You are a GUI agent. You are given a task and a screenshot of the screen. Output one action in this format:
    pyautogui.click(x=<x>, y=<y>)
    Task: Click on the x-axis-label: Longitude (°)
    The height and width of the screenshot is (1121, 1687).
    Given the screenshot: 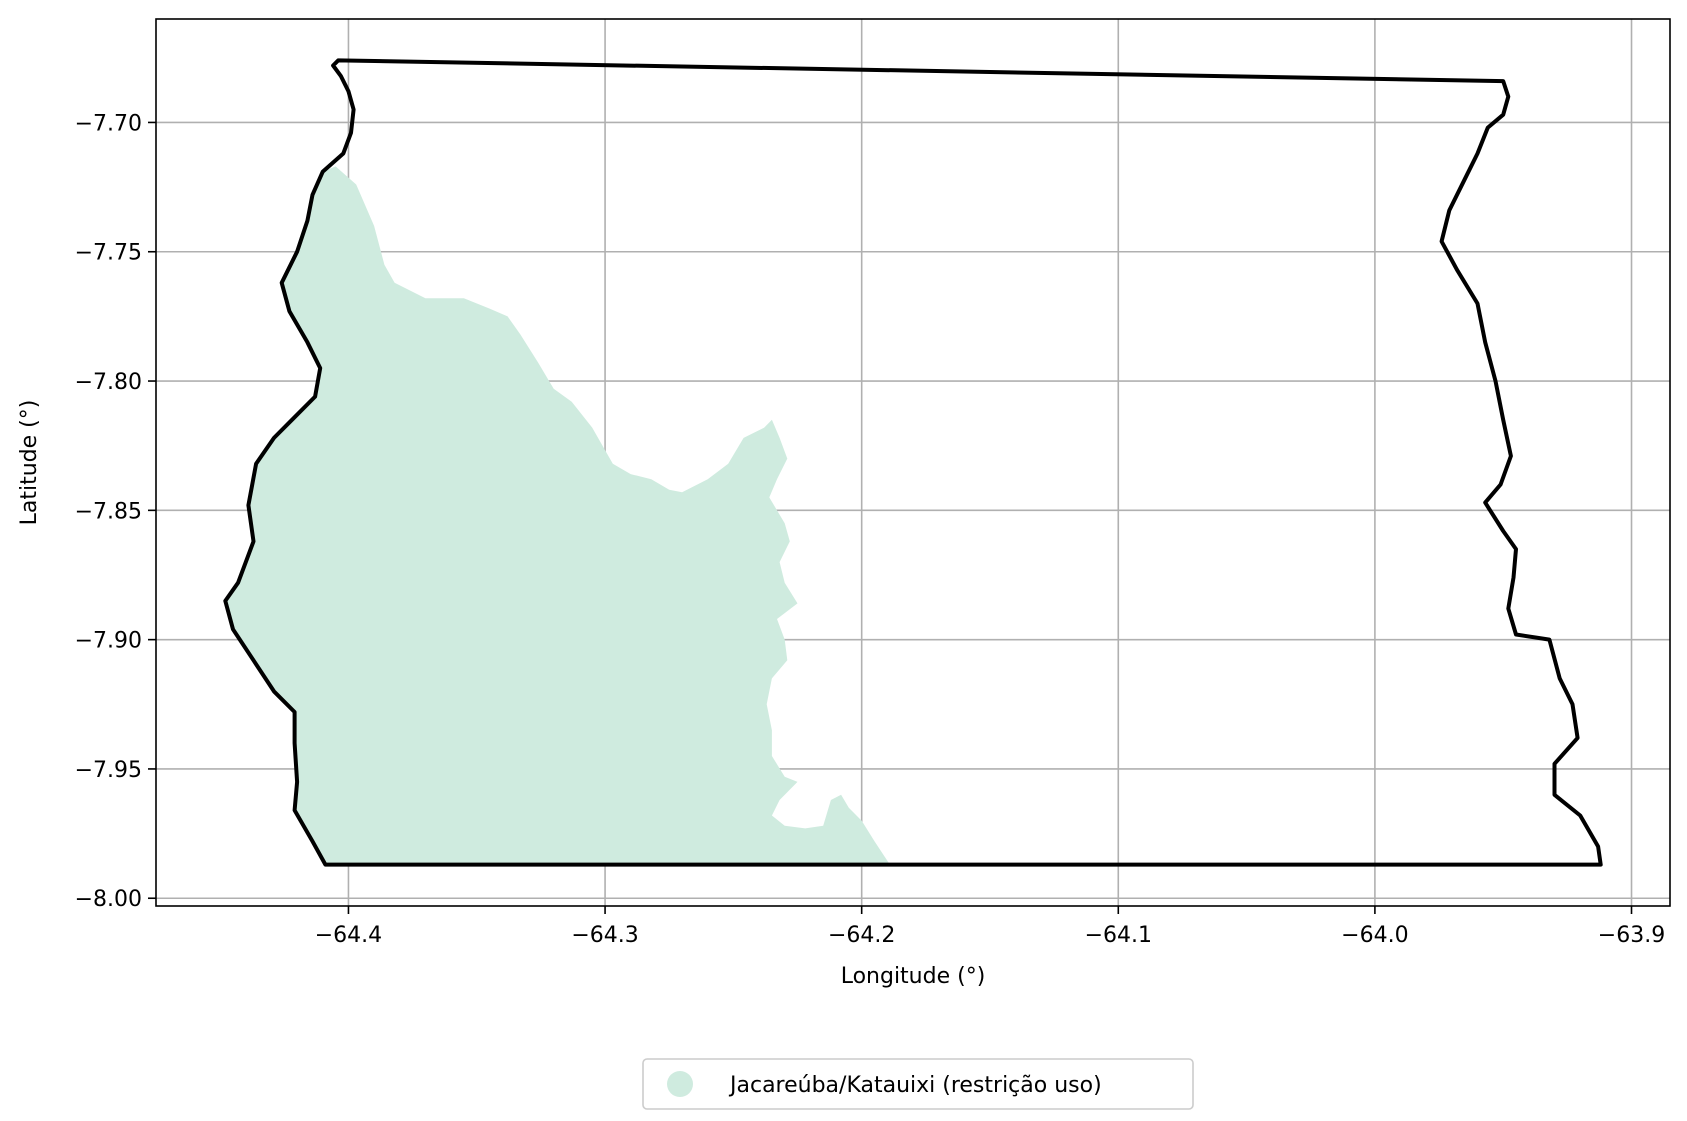 What is the action you would take?
    pyautogui.click(x=913, y=976)
    